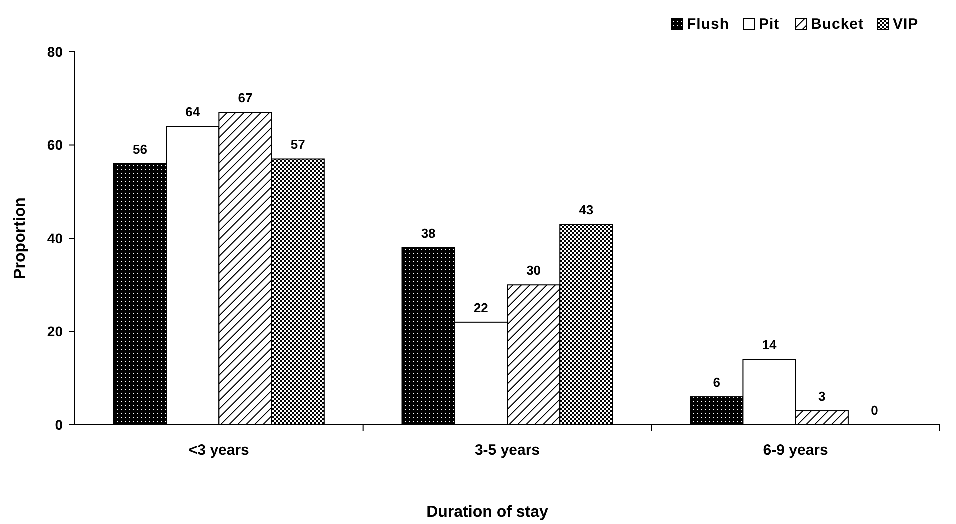  Describe the element at coordinates (487, 512) in the screenshot. I see `x-axis-title: Duration of stay` at that location.